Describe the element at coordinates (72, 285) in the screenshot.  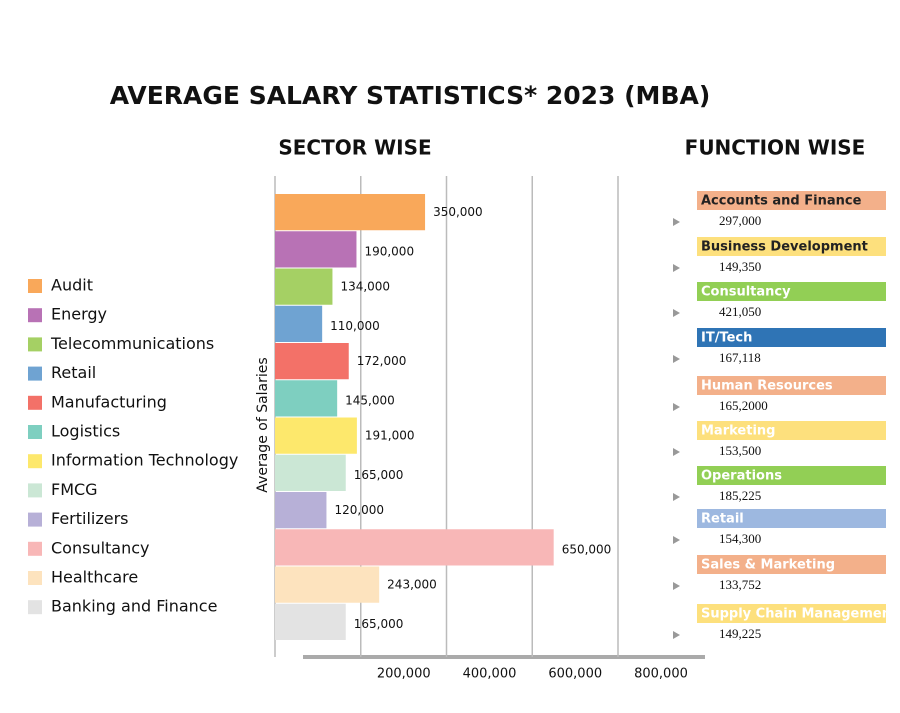
I see `legend-label: Audit` at that location.